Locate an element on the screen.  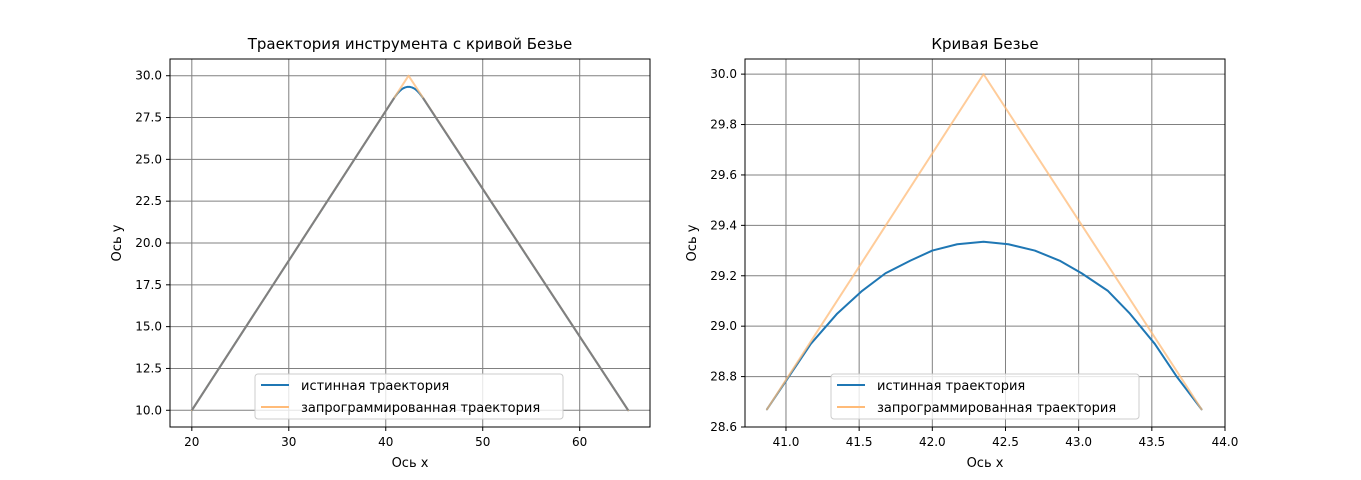
right-x-tick-label: 42.0 is located at coordinates (932, 442).